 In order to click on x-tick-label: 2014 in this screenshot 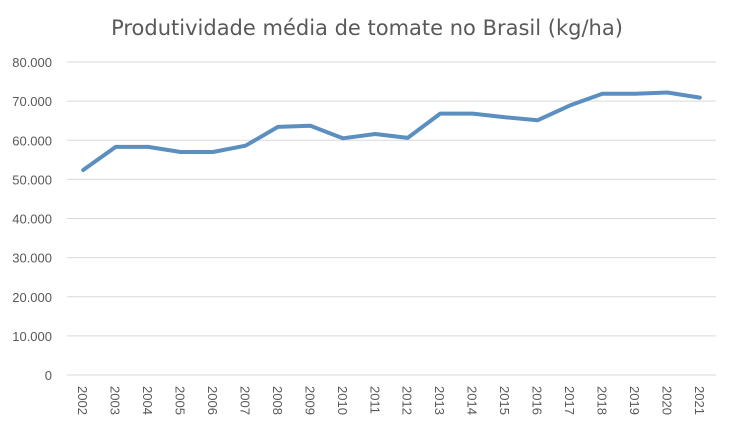, I will do `click(472, 400)`.